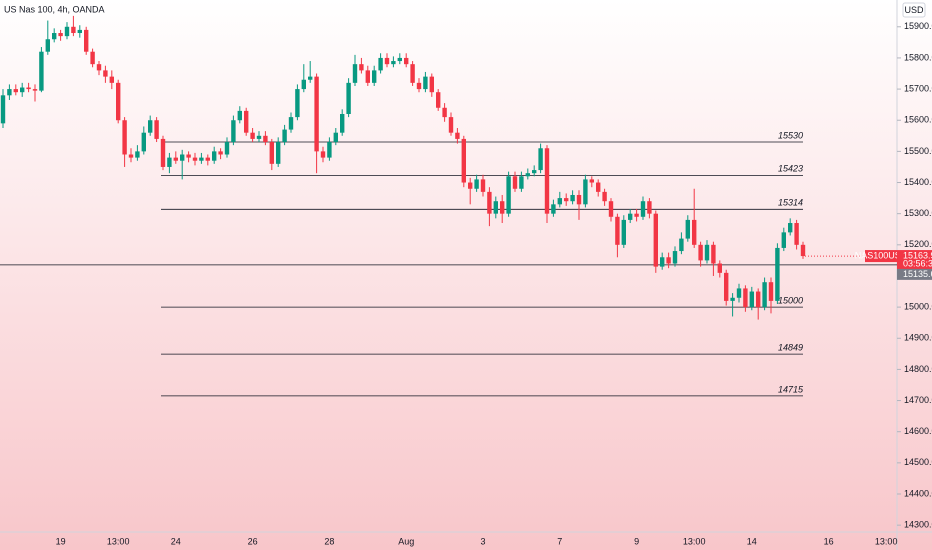 The height and width of the screenshot is (550, 932). Describe the element at coordinates (406, 541) in the screenshot. I see `x-tick-label: Aug` at that location.